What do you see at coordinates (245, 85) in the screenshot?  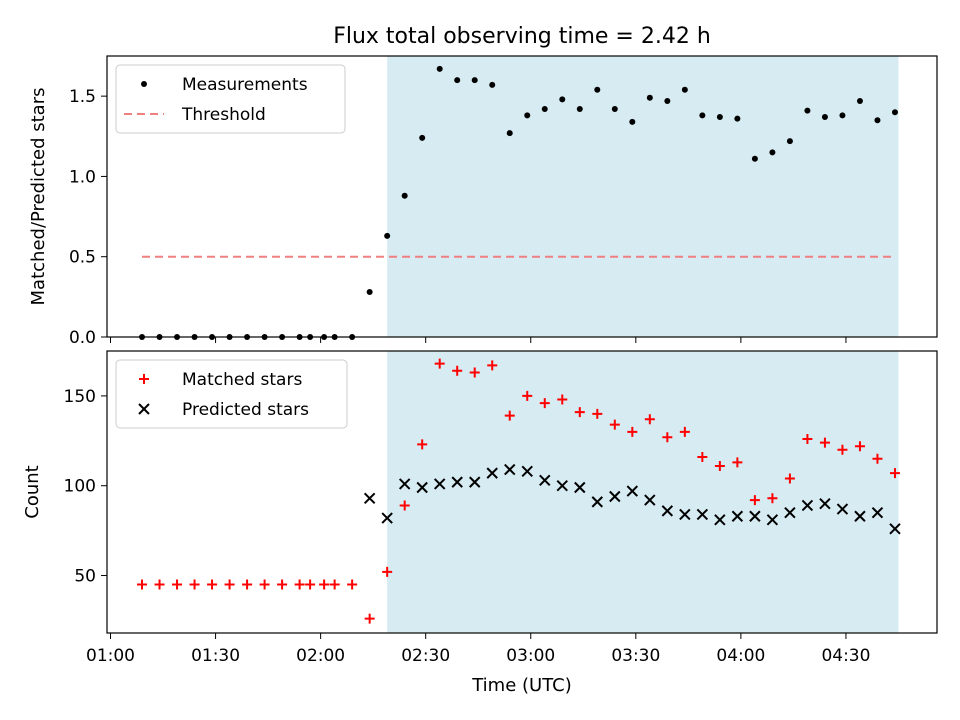 I see `legend-label: Measurements` at bounding box center [245, 85].